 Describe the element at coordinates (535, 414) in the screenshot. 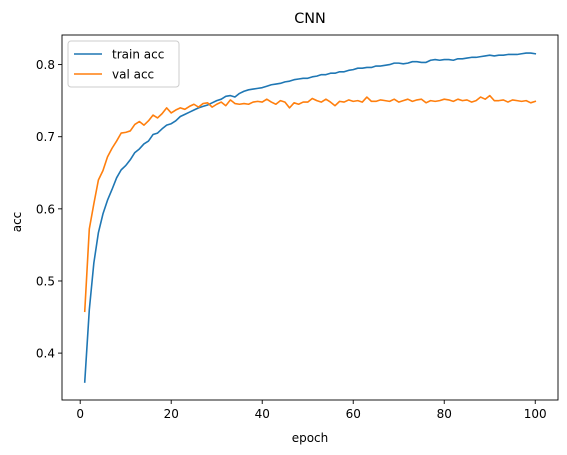

I see `x-tick-label: 100` at that location.